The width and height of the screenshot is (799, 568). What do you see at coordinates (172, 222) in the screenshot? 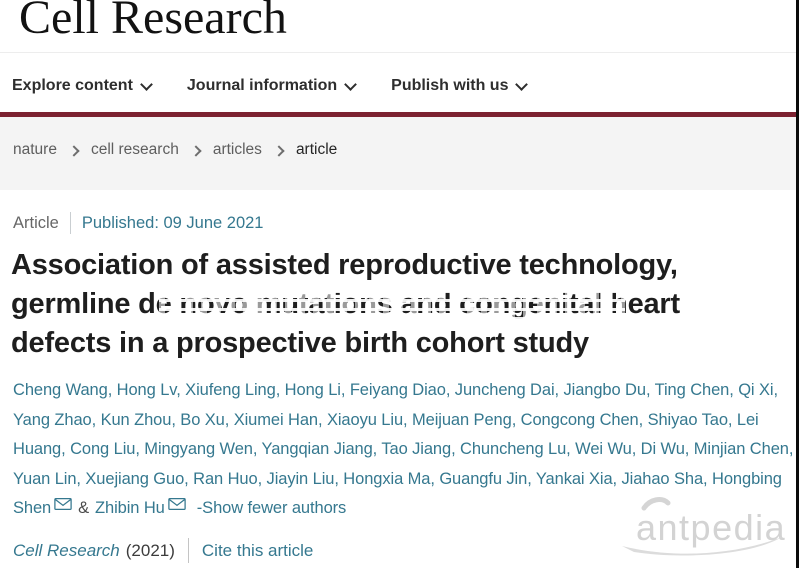
I see `published-date: Published: 09 June 2021` at bounding box center [172, 222].